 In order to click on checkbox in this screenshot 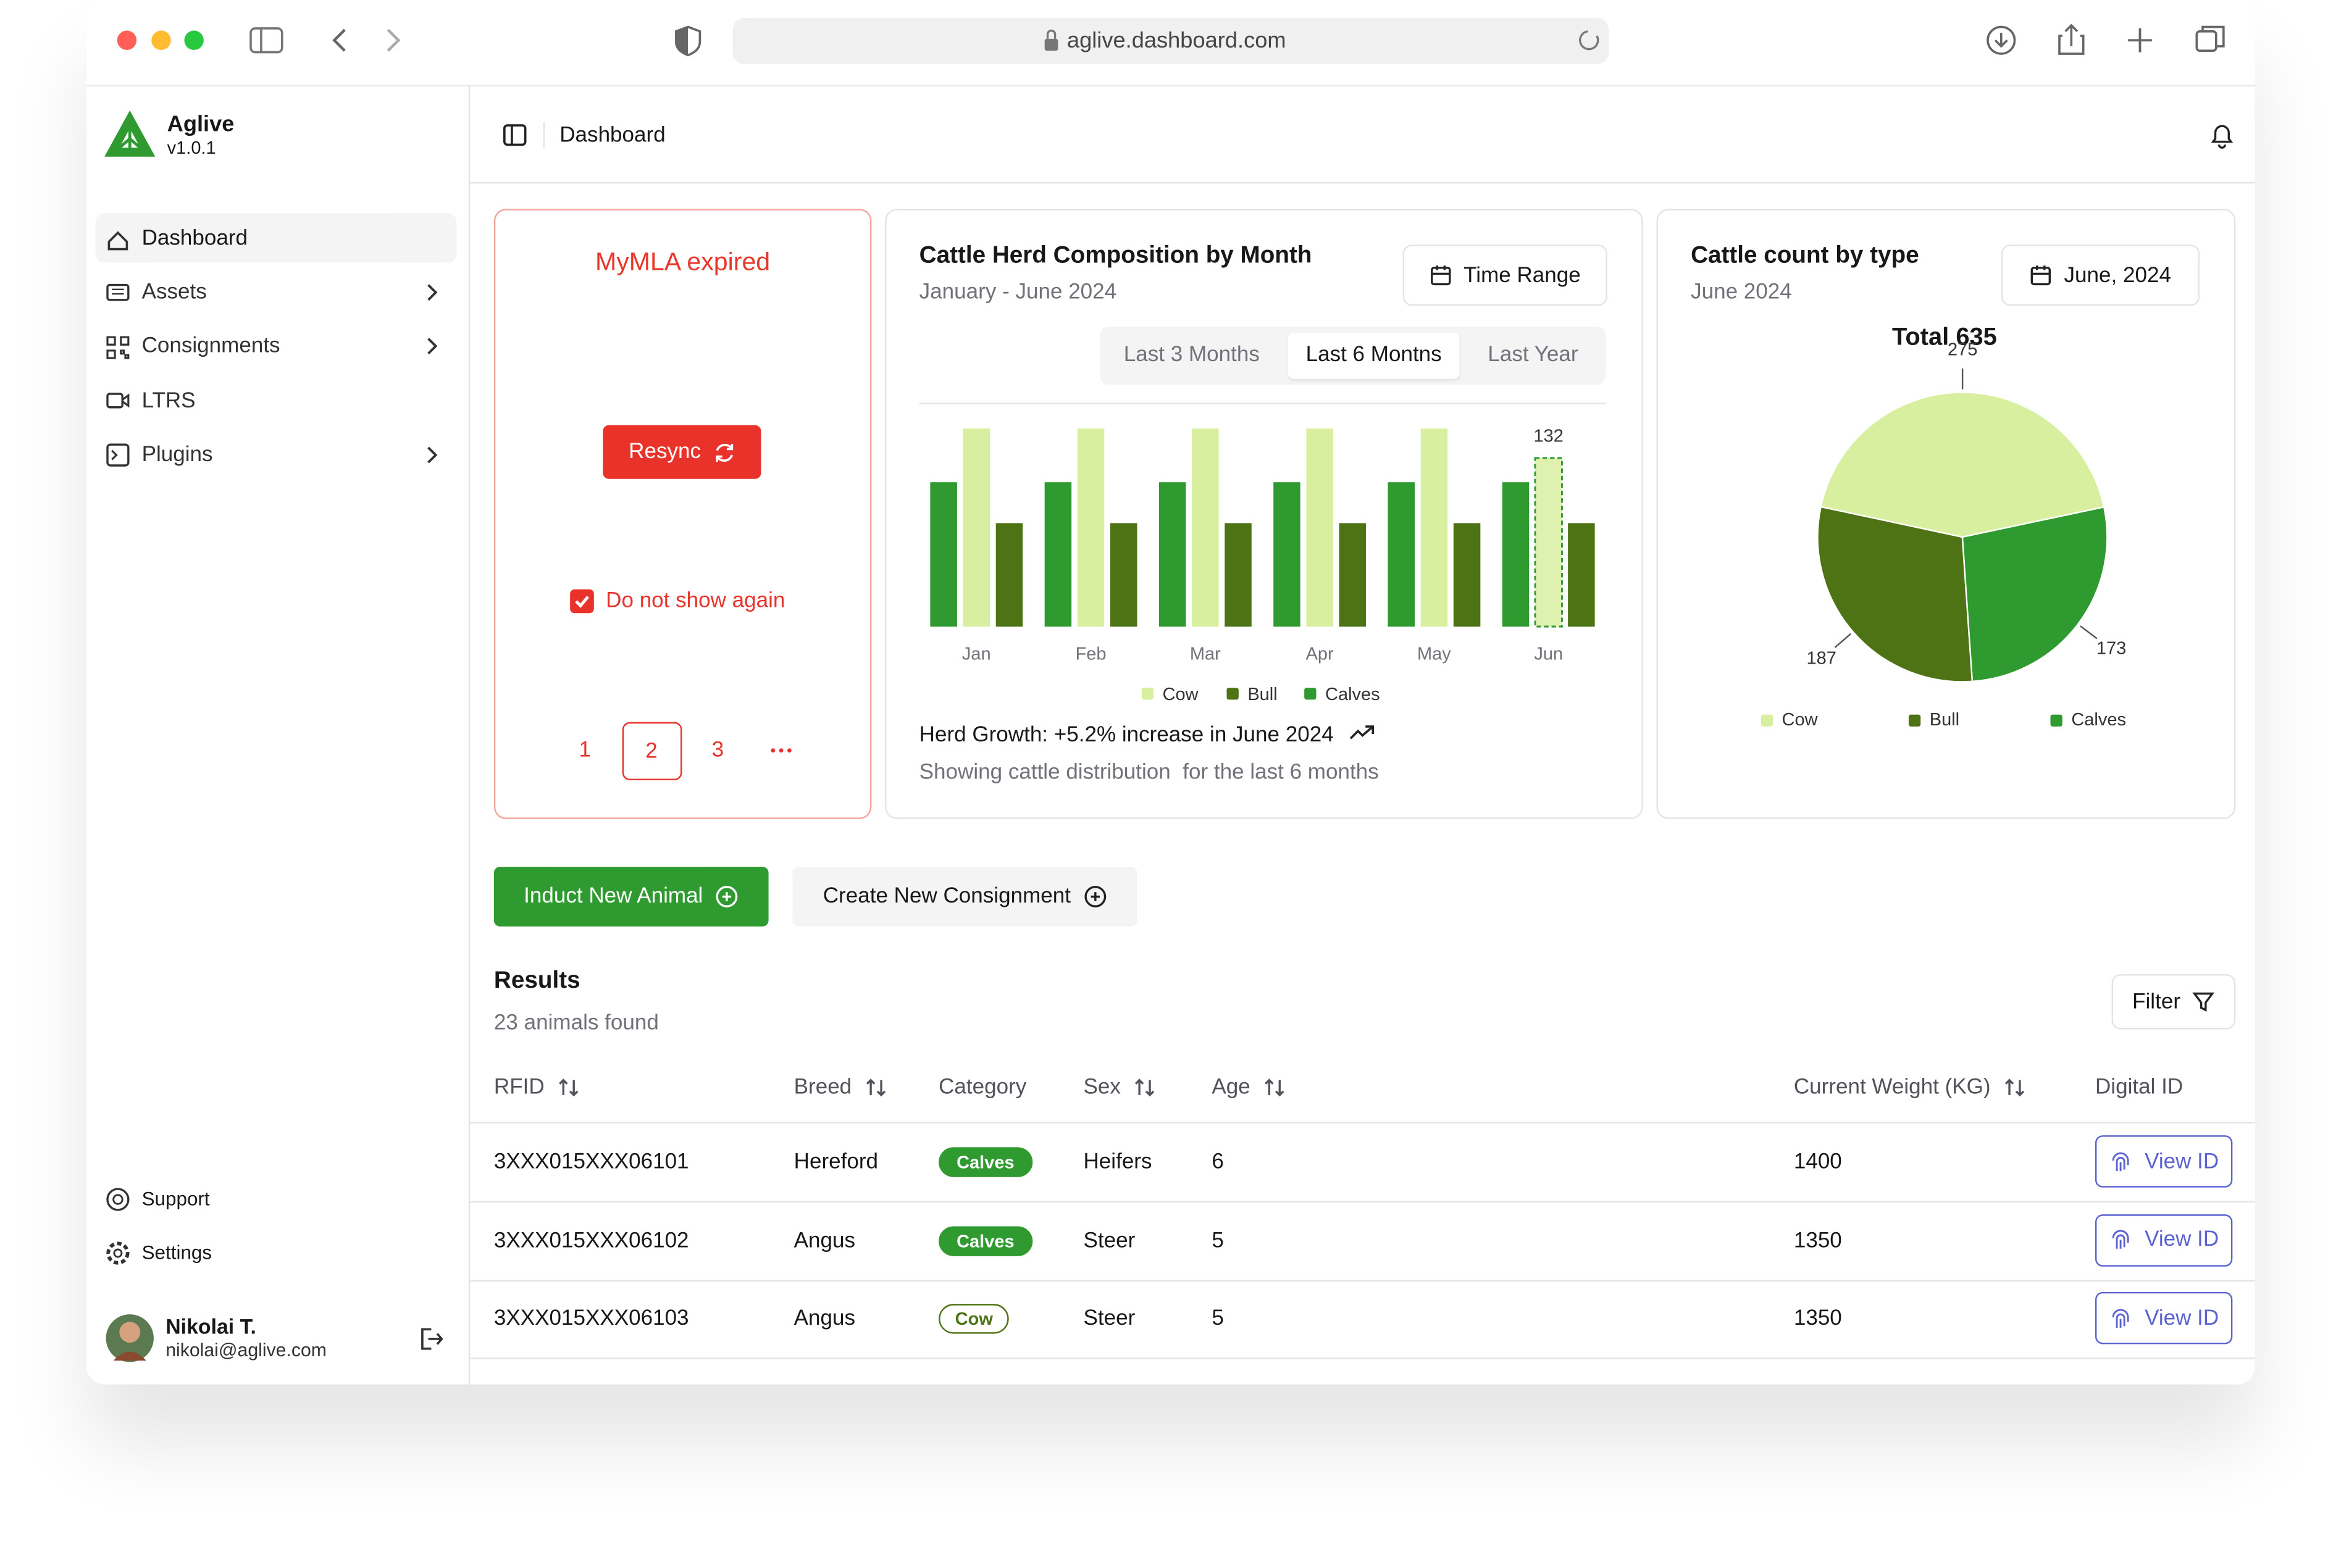, I will do `click(582, 601)`.